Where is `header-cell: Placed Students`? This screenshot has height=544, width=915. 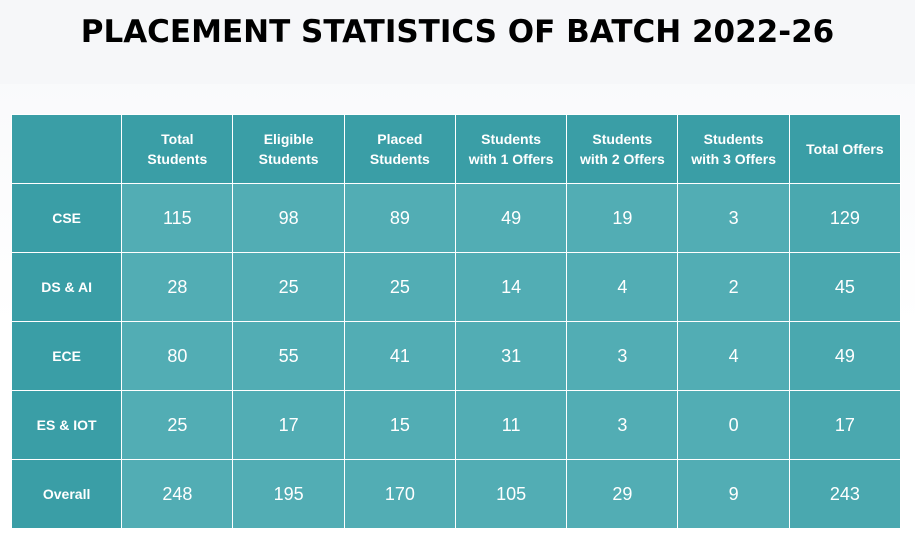
header-cell: Placed Students is located at coordinates (399, 149).